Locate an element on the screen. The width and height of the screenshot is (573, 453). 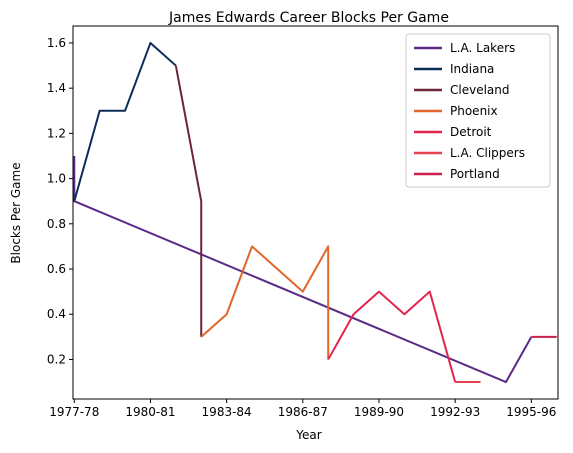
y-tick-label: 1.0 is located at coordinates (56, 179).